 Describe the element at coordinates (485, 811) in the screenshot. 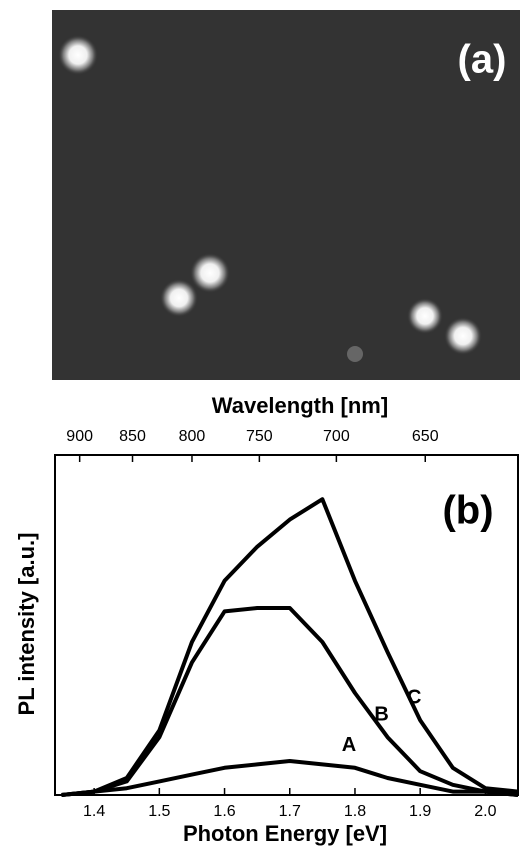

I see `x-tick-label: 2.0` at that location.